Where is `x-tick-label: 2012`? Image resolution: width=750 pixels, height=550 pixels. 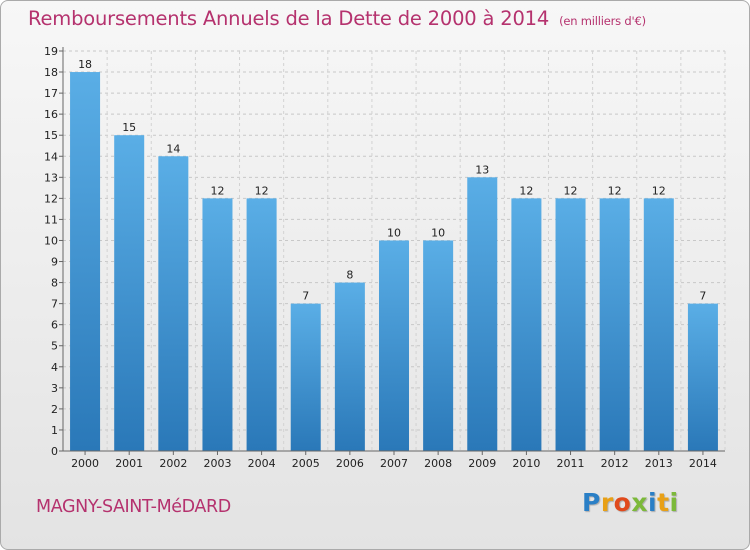
x-tick-label: 2012 is located at coordinates (615, 463).